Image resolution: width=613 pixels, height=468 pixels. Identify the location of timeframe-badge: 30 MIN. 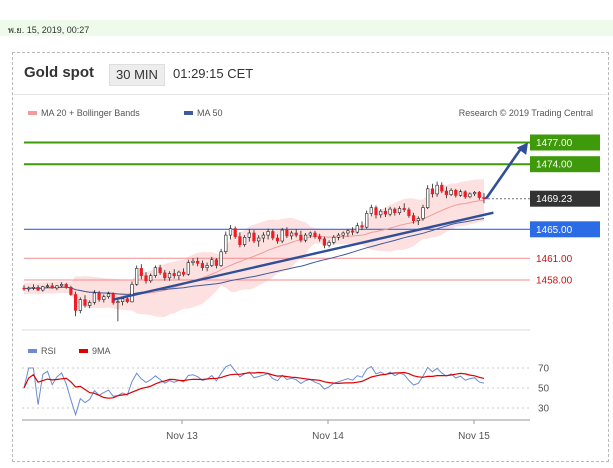
(137, 75).